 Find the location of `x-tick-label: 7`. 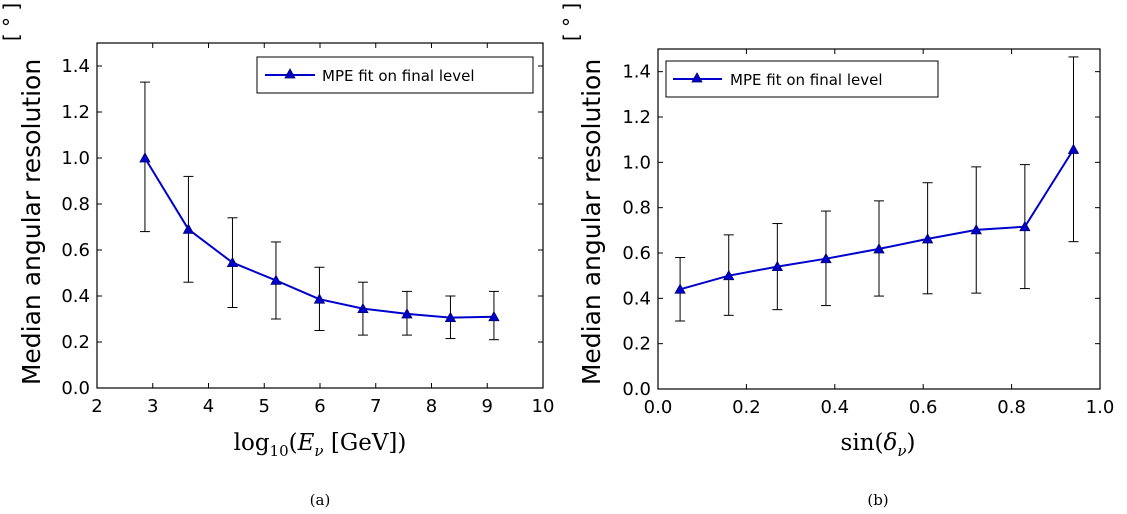

x-tick-label: 7 is located at coordinates (375, 406).